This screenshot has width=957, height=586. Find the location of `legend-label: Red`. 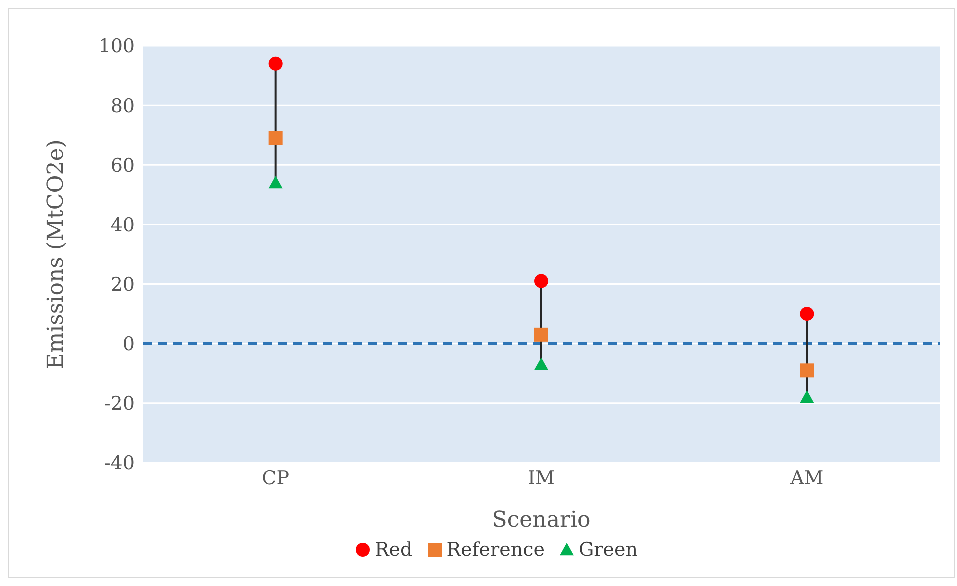

legend-label: Red is located at coordinates (393, 550).